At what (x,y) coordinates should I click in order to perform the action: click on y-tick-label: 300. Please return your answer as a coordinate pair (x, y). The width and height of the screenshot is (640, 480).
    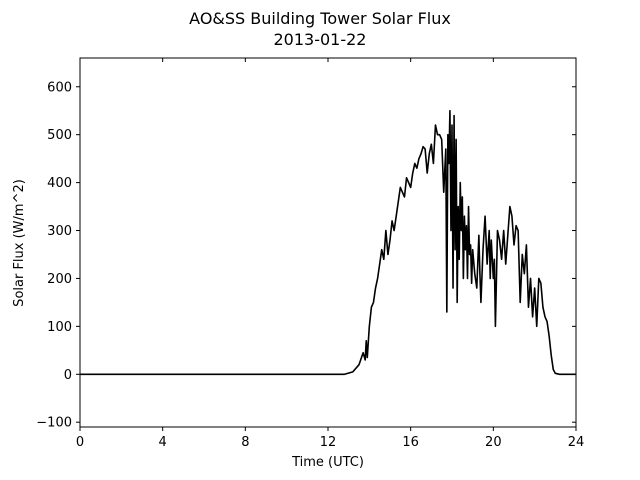
    Looking at the image, I should click on (59, 231).